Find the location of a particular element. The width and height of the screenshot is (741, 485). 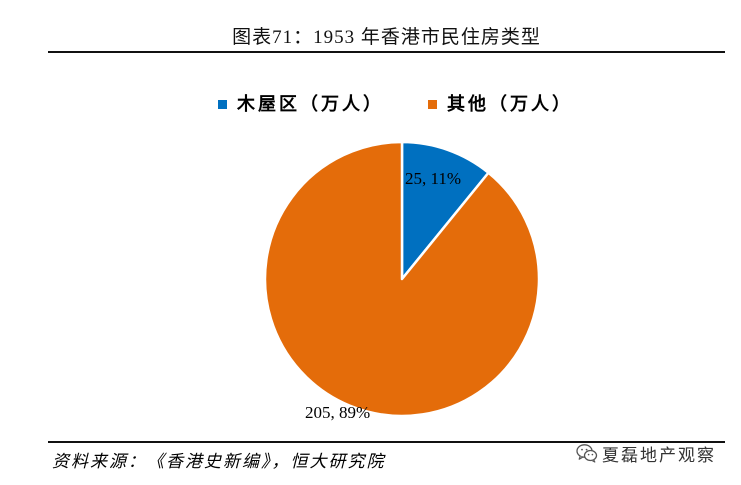

legend-item-others: 其他（万人） is located at coordinates (500, 104).